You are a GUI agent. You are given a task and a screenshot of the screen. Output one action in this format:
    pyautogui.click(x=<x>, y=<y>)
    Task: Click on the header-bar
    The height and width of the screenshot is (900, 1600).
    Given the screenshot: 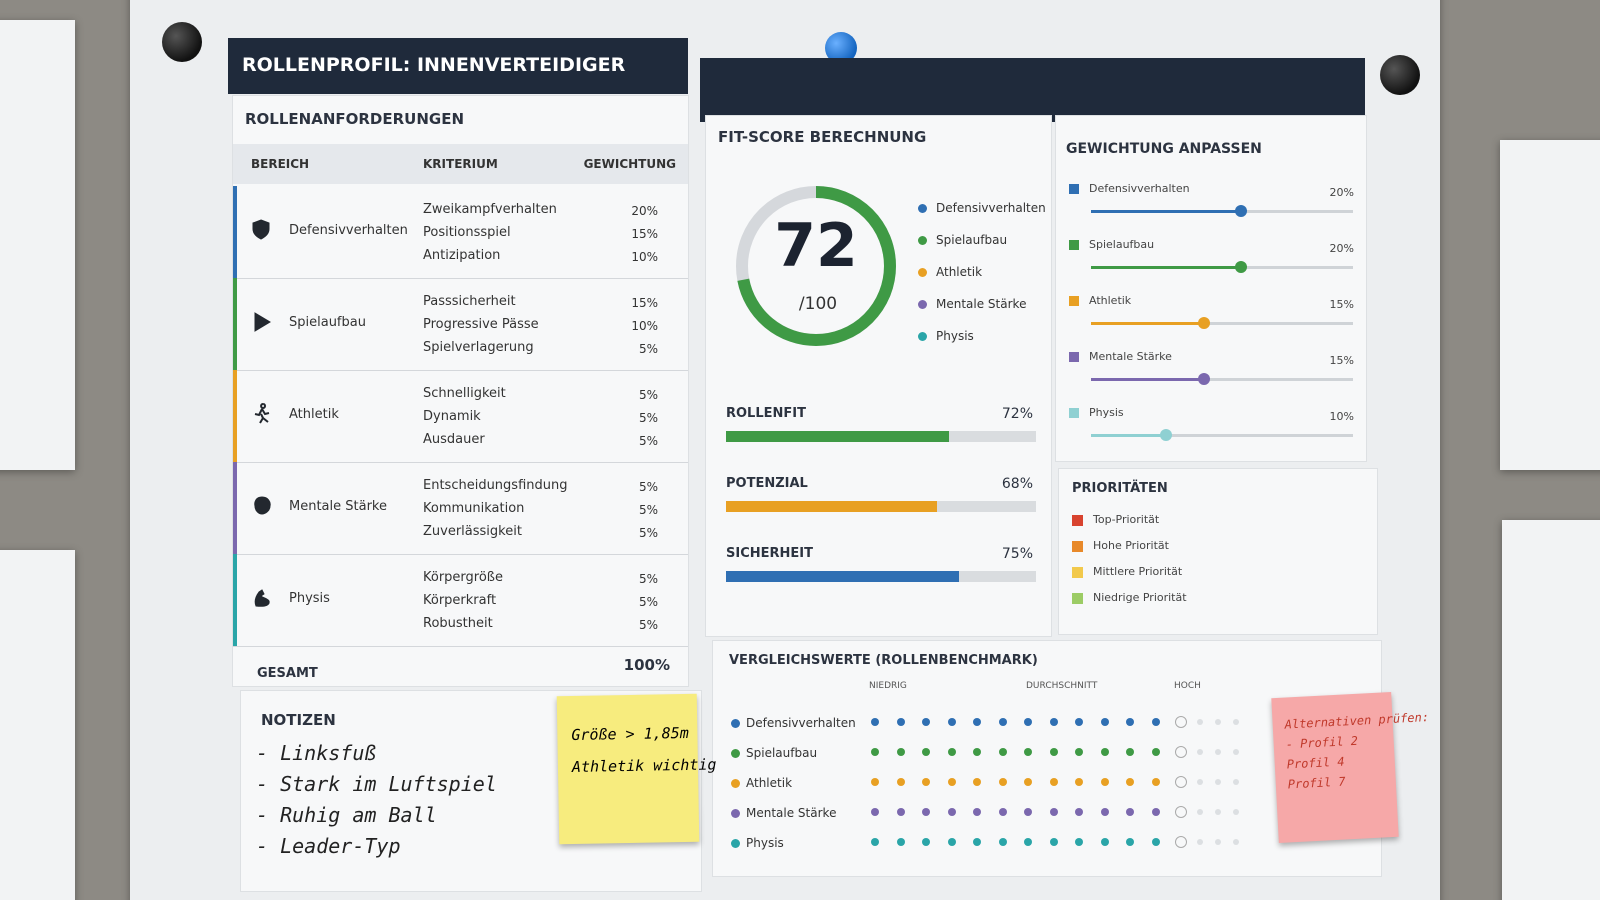 What is the action you would take?
    pyautogui.click(x=1032, y=90)
    